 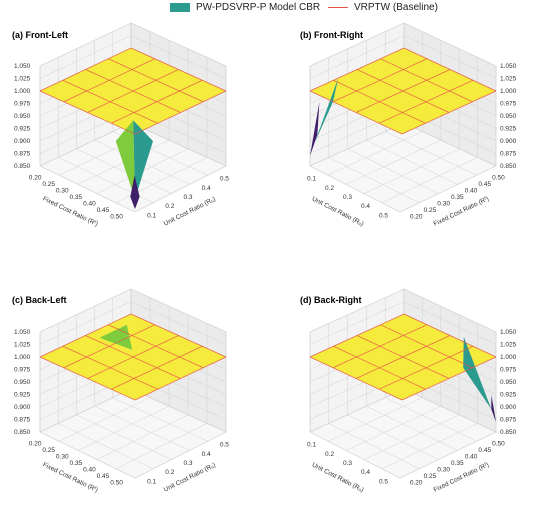 What do you see at coordinates (76, 197) in the screenshot?
I see `y-tick-label: 0.35` at bounding box center [76, 197].